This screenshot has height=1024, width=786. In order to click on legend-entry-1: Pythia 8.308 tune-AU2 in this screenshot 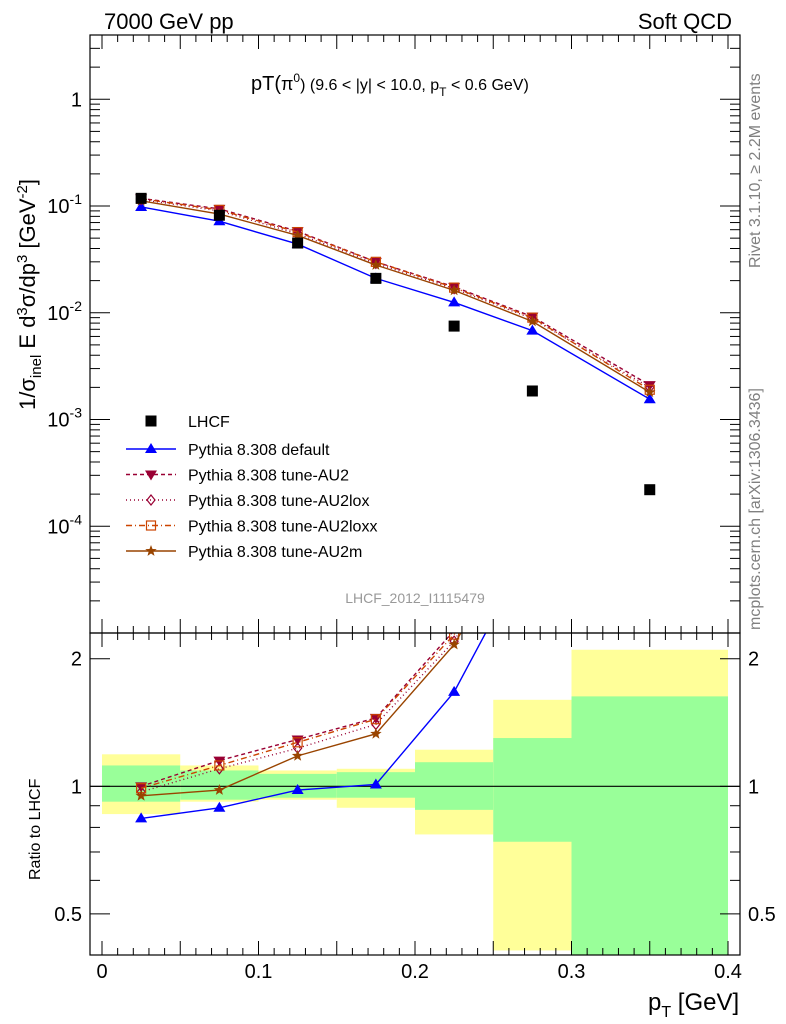, I will do `click(237, 476)`.